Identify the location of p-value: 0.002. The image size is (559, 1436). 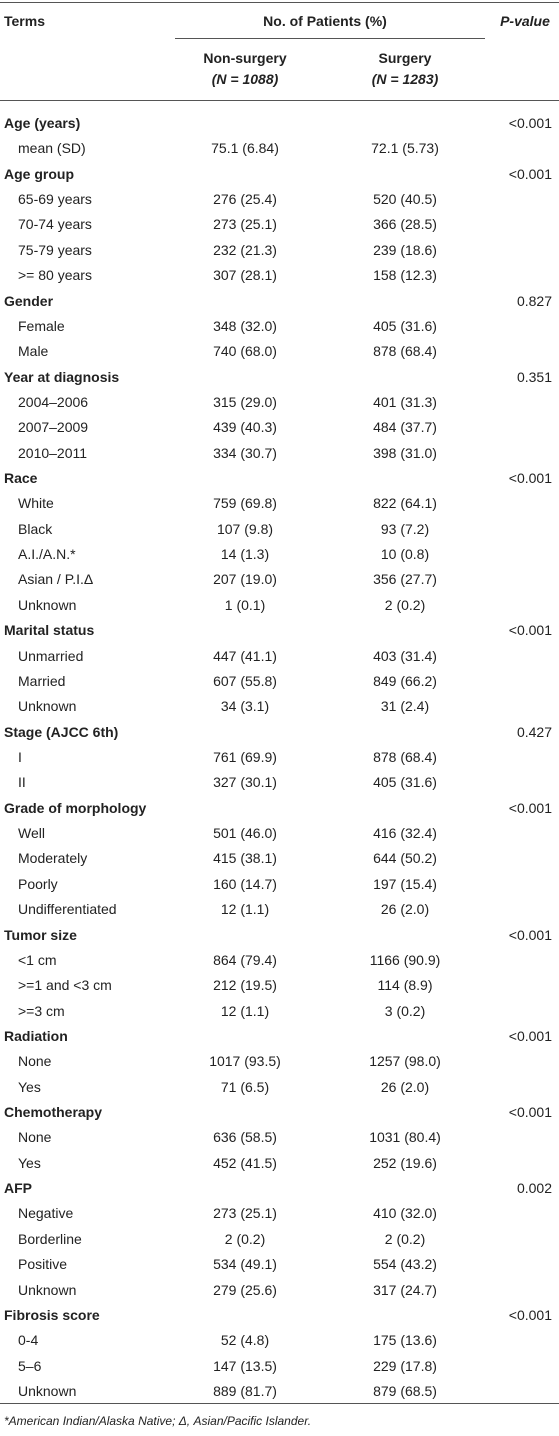
(534, 1188).